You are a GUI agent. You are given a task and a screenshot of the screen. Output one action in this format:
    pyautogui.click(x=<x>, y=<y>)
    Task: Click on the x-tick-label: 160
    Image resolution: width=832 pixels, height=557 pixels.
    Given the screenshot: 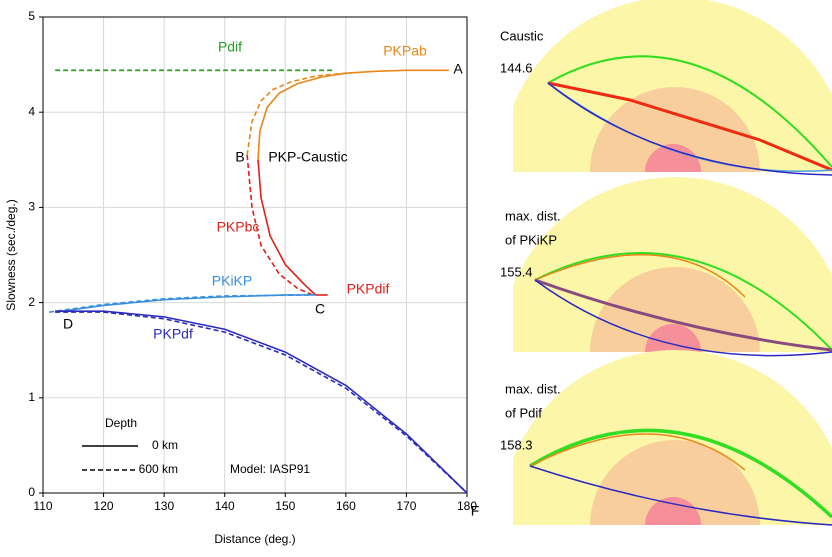 What is the action you would take?
    pyautogui.click(x=346, y=506)
    